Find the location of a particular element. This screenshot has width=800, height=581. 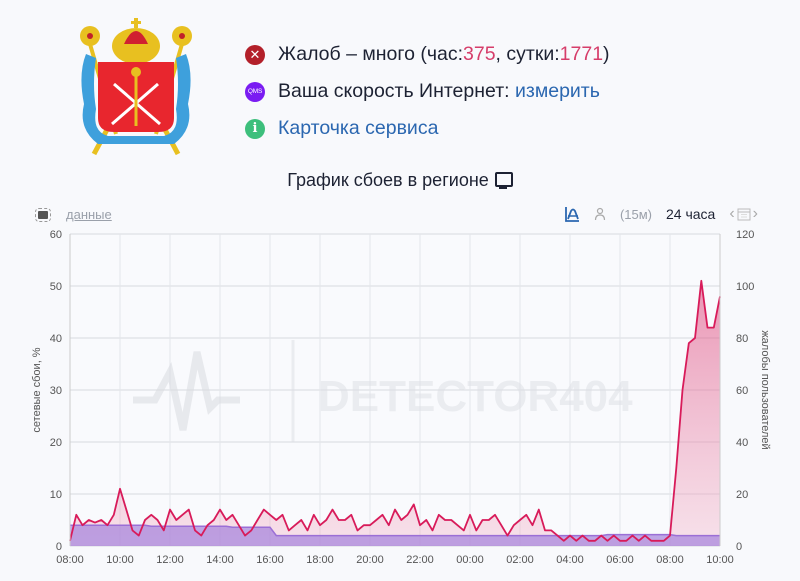

chart-toolbar-left: данные is located at coordinates (73, 214).